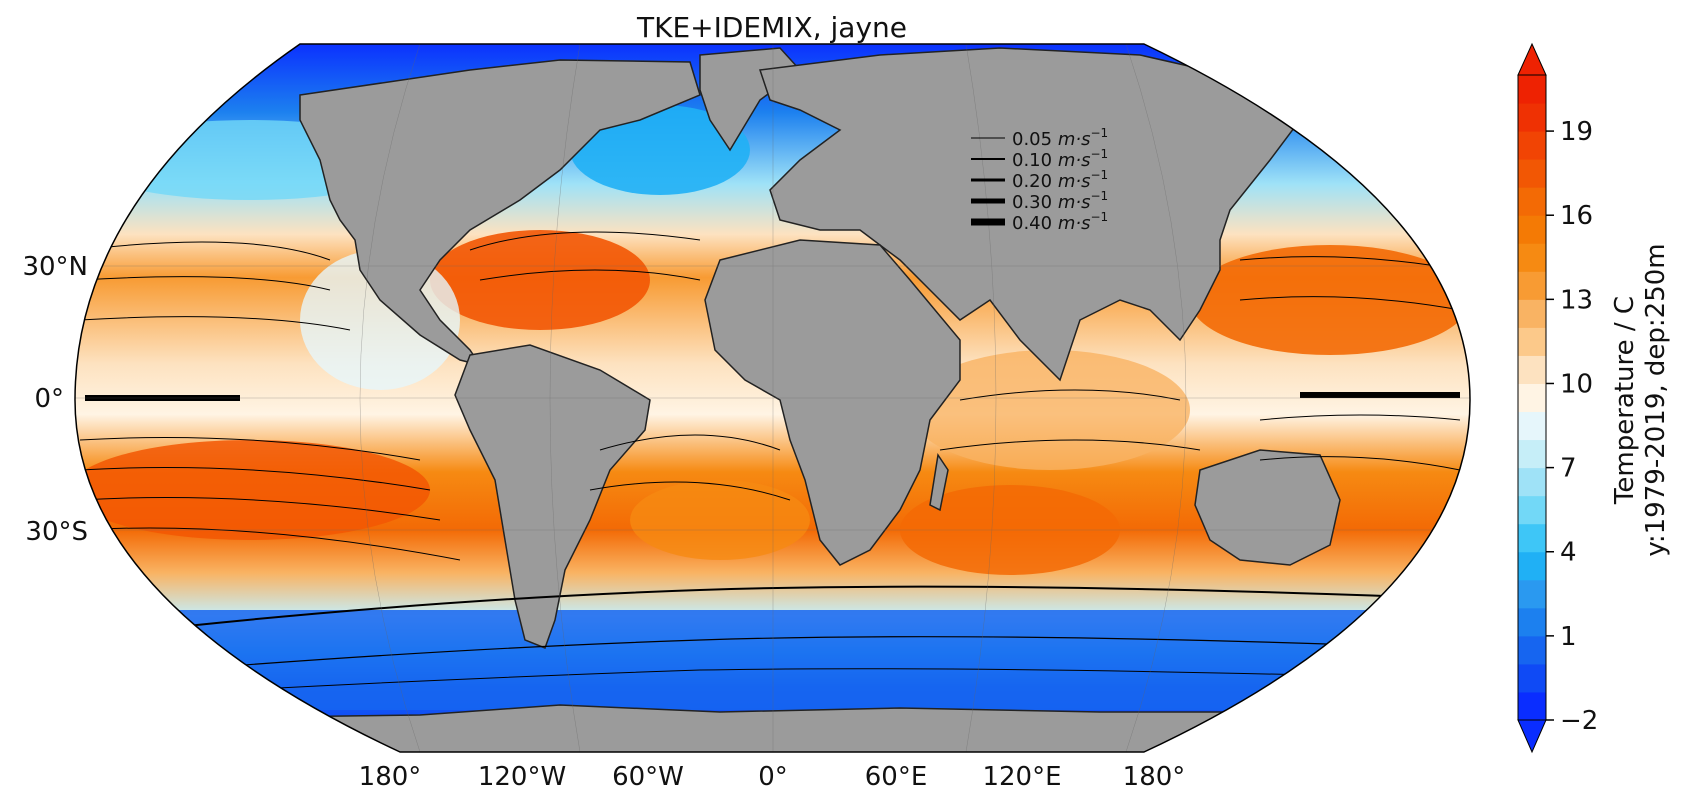  What do you see at coordinates (772, 660) in the screenshot?
I see `southern-ocean-band` at bounding box center [772, 660].